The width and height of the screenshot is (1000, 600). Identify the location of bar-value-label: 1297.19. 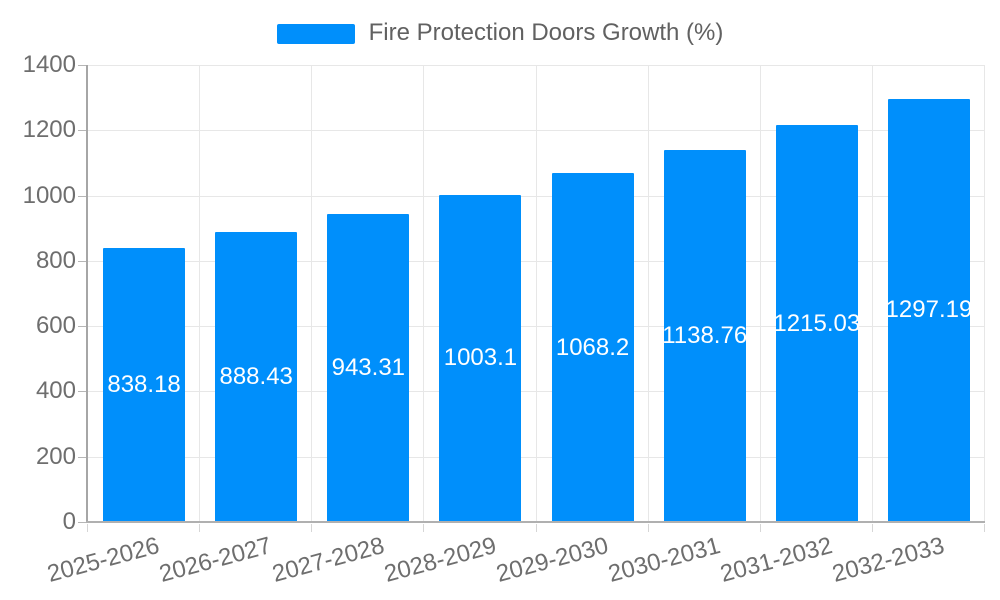
(929, 310).